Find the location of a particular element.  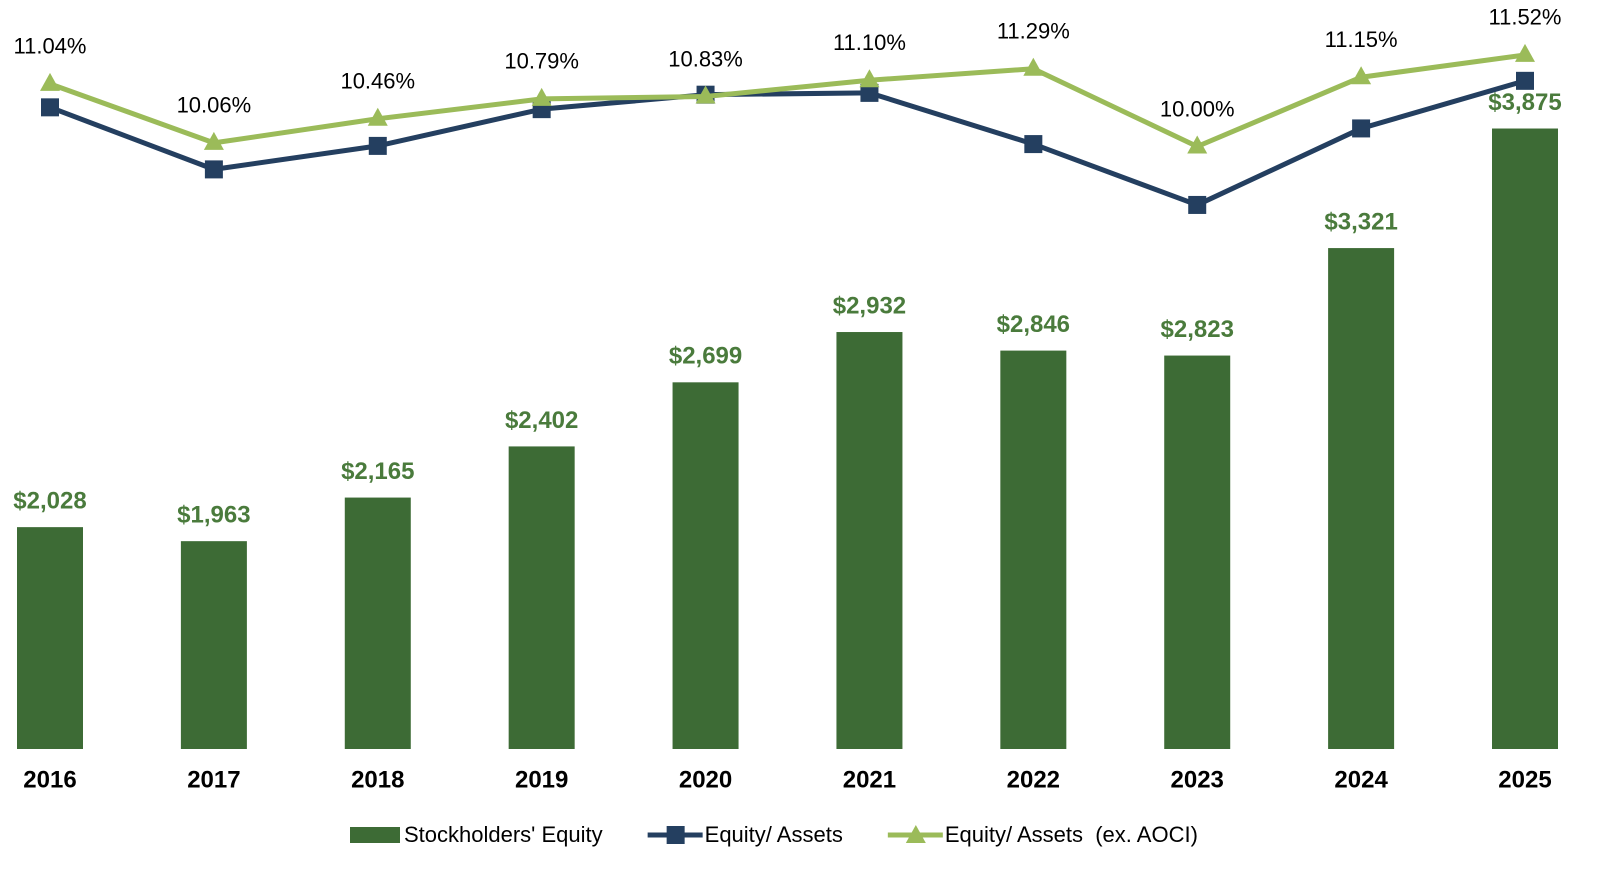

data-label: 10.79% is located at coordinates (541, 61).